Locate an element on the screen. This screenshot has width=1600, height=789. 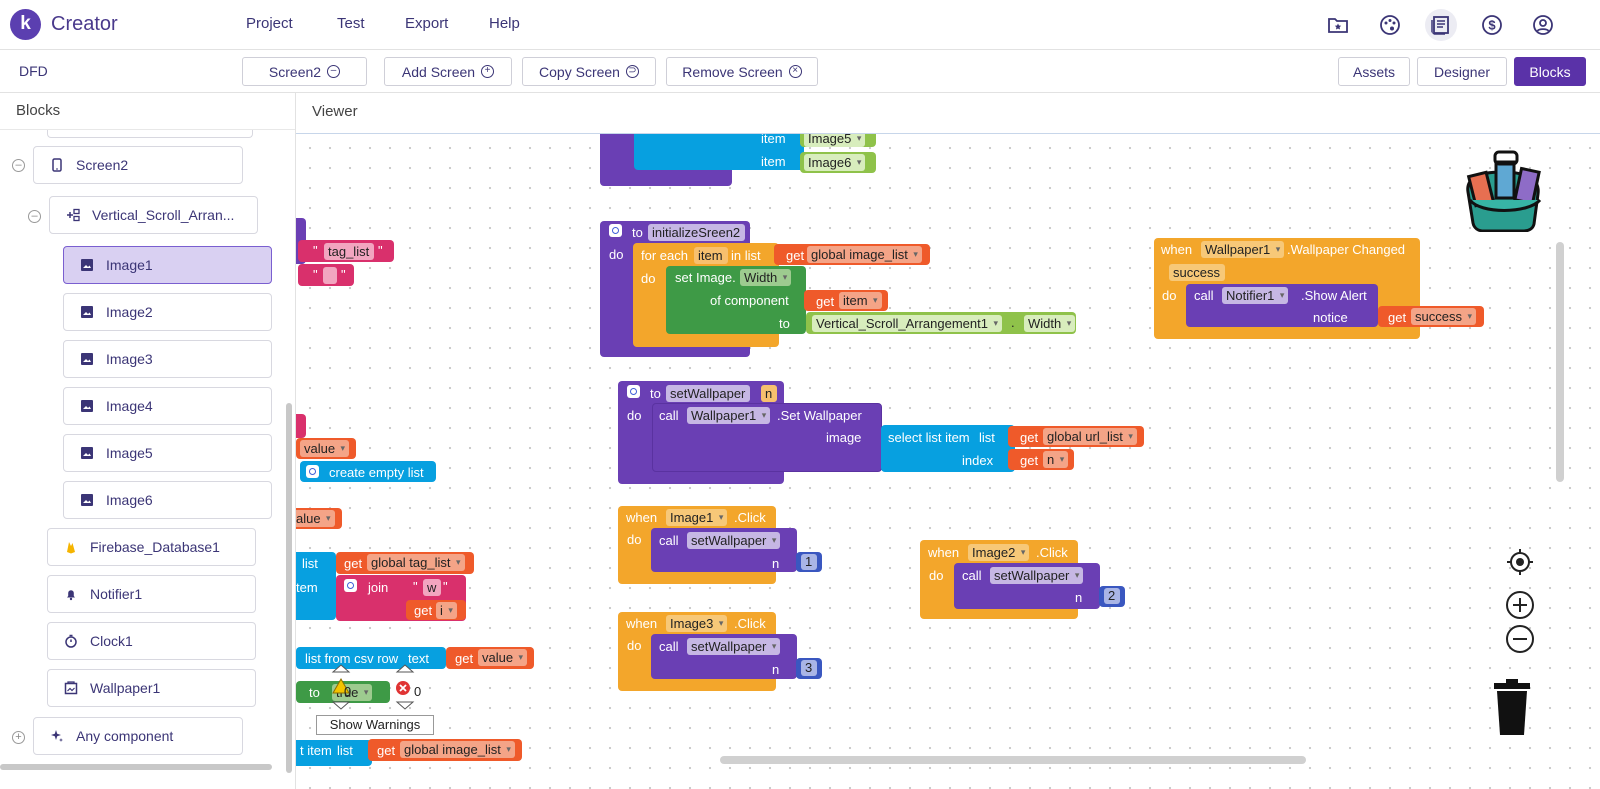
dropdown-setwallpaper-3: setWallpaper is located at coordinates (734, 646).